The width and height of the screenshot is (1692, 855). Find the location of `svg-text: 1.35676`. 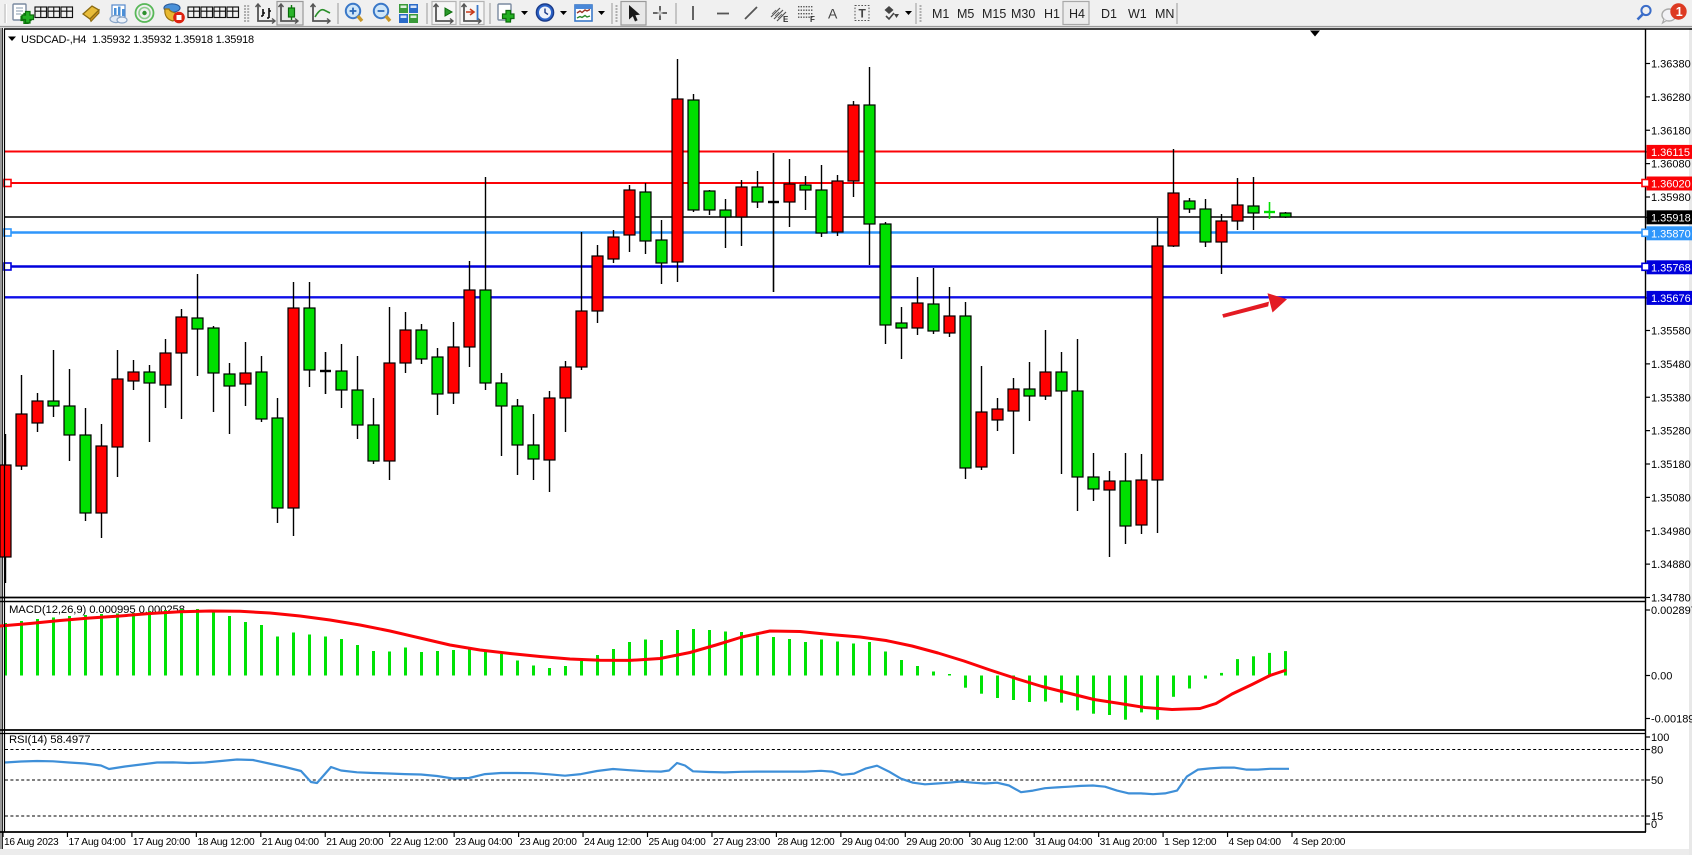

svg-text: 1.35676 is located at coordinates (1671, 299).